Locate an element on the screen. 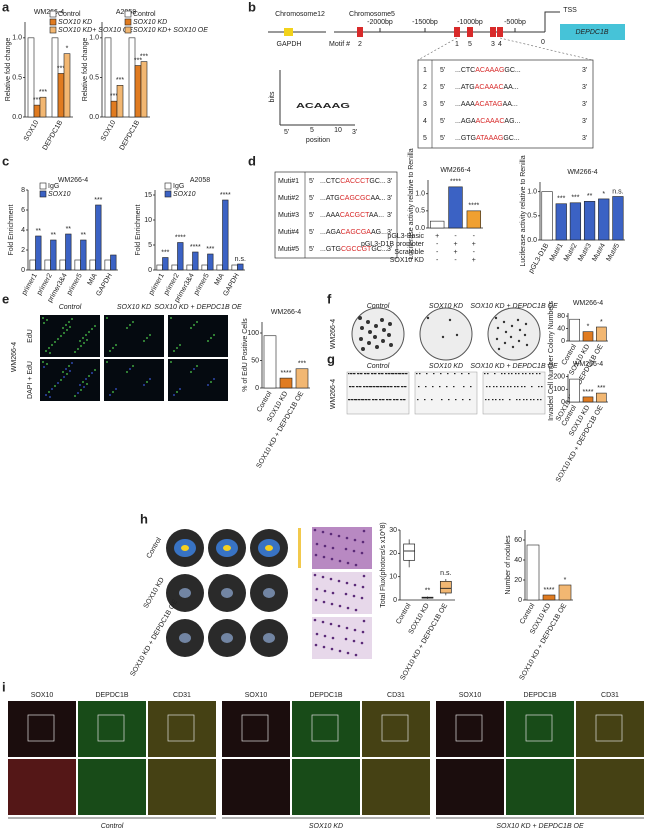  legend-label: IgG is located at coordinates (53, 186).